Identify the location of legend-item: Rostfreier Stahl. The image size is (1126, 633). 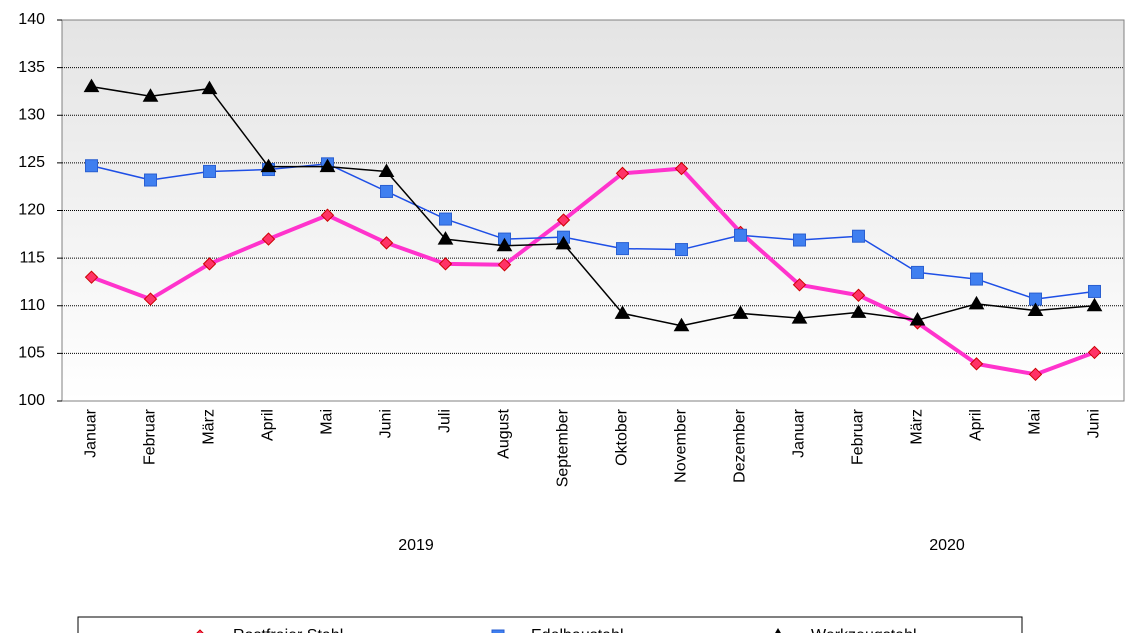
(269, 630).